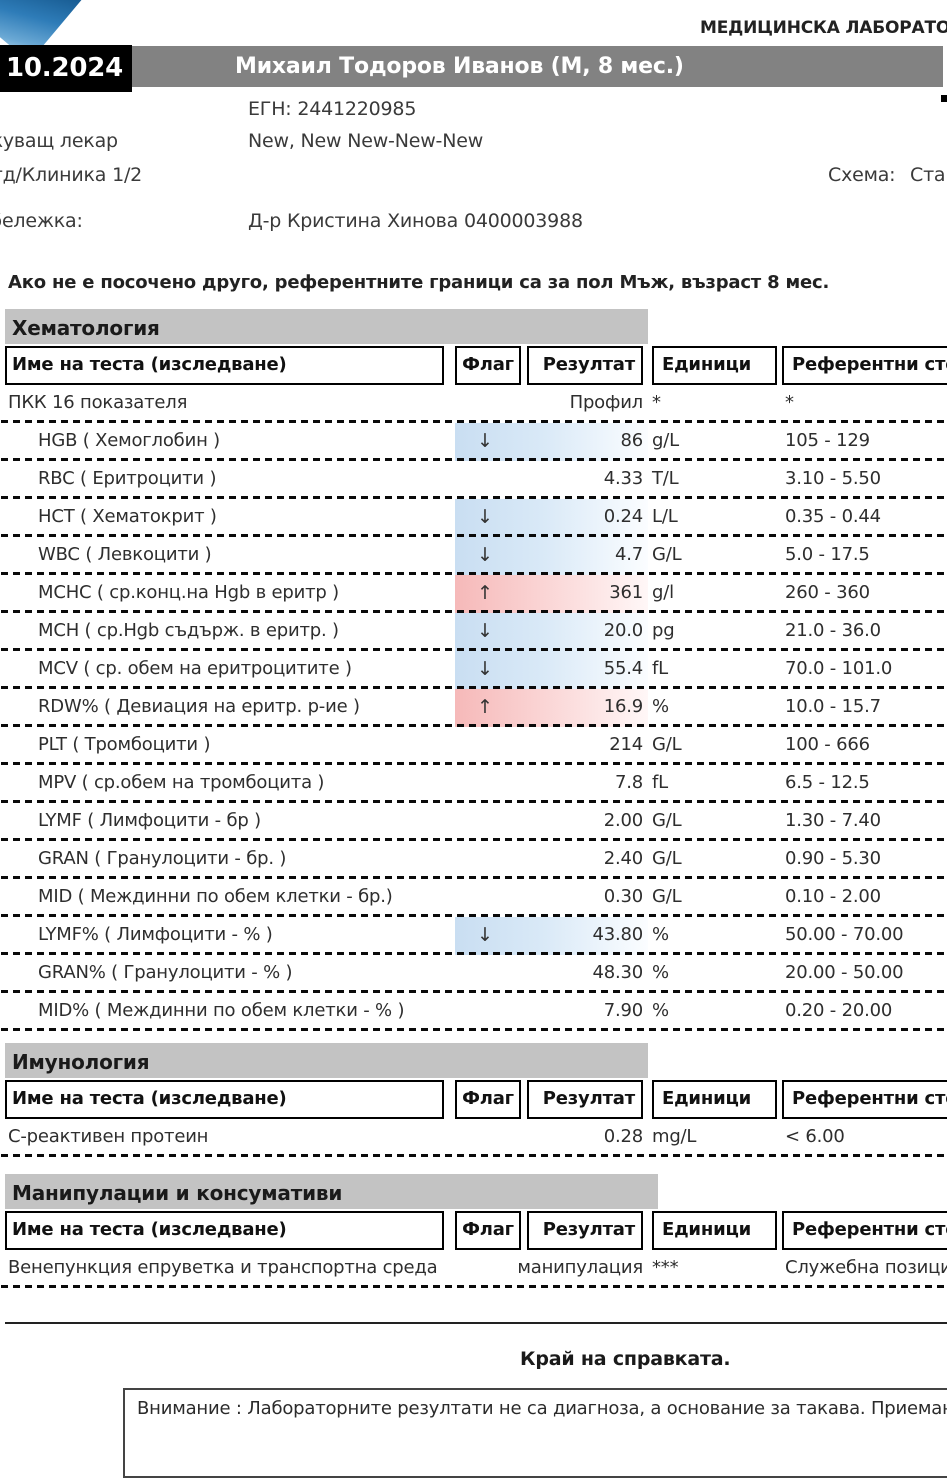 This screenshot has height=1478, width=947. Describe the element at coordinates (224, 1099) in the screenshot. I see `column-header-test-name: Име на теста (изследване)` at that location.